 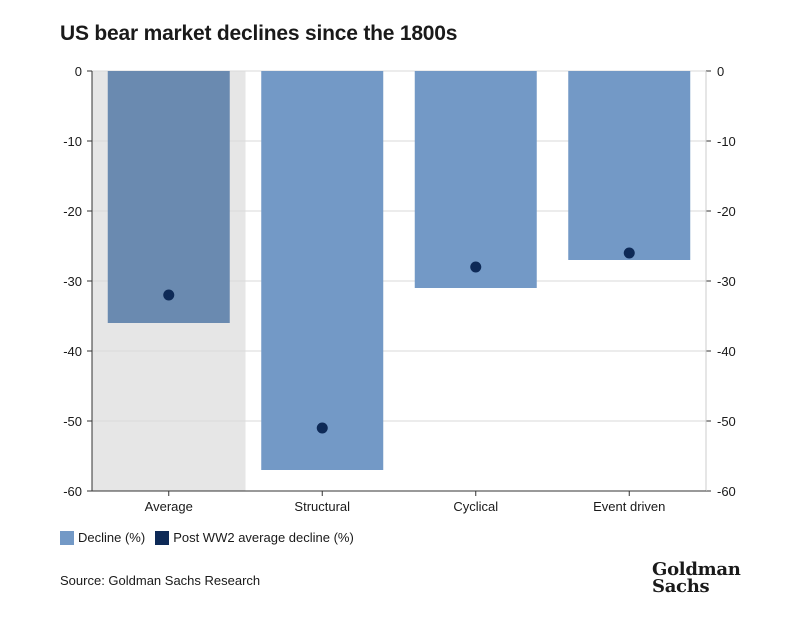 What do you see at coordinates (169, 506) in the screenshot?
I see `x-tick-label: Average` at bounding box center [169, 506].